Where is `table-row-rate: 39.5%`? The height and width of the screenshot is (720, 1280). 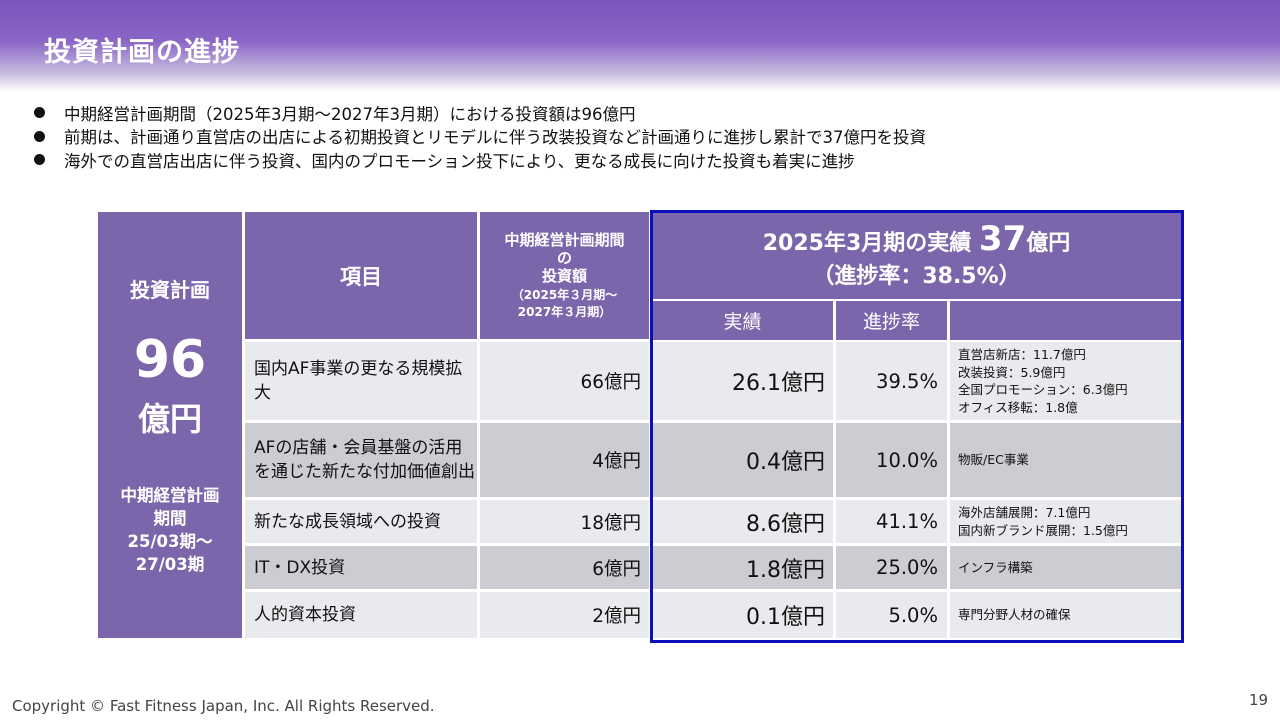 table-row-rate: 39.5% is located at coordinates (891, 381).